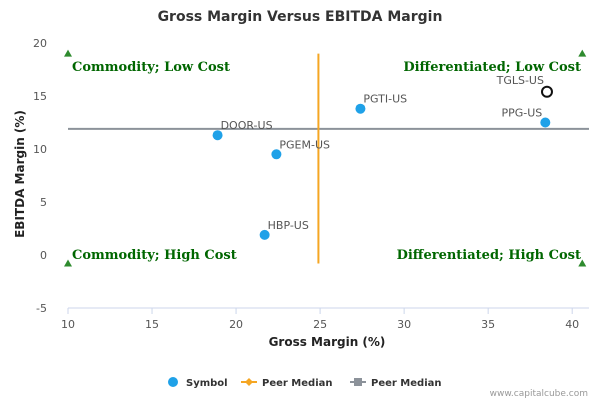  Describe the element at coordinates (522, 113) in the screenshot. I see `point-label: PPG-US` at that location.